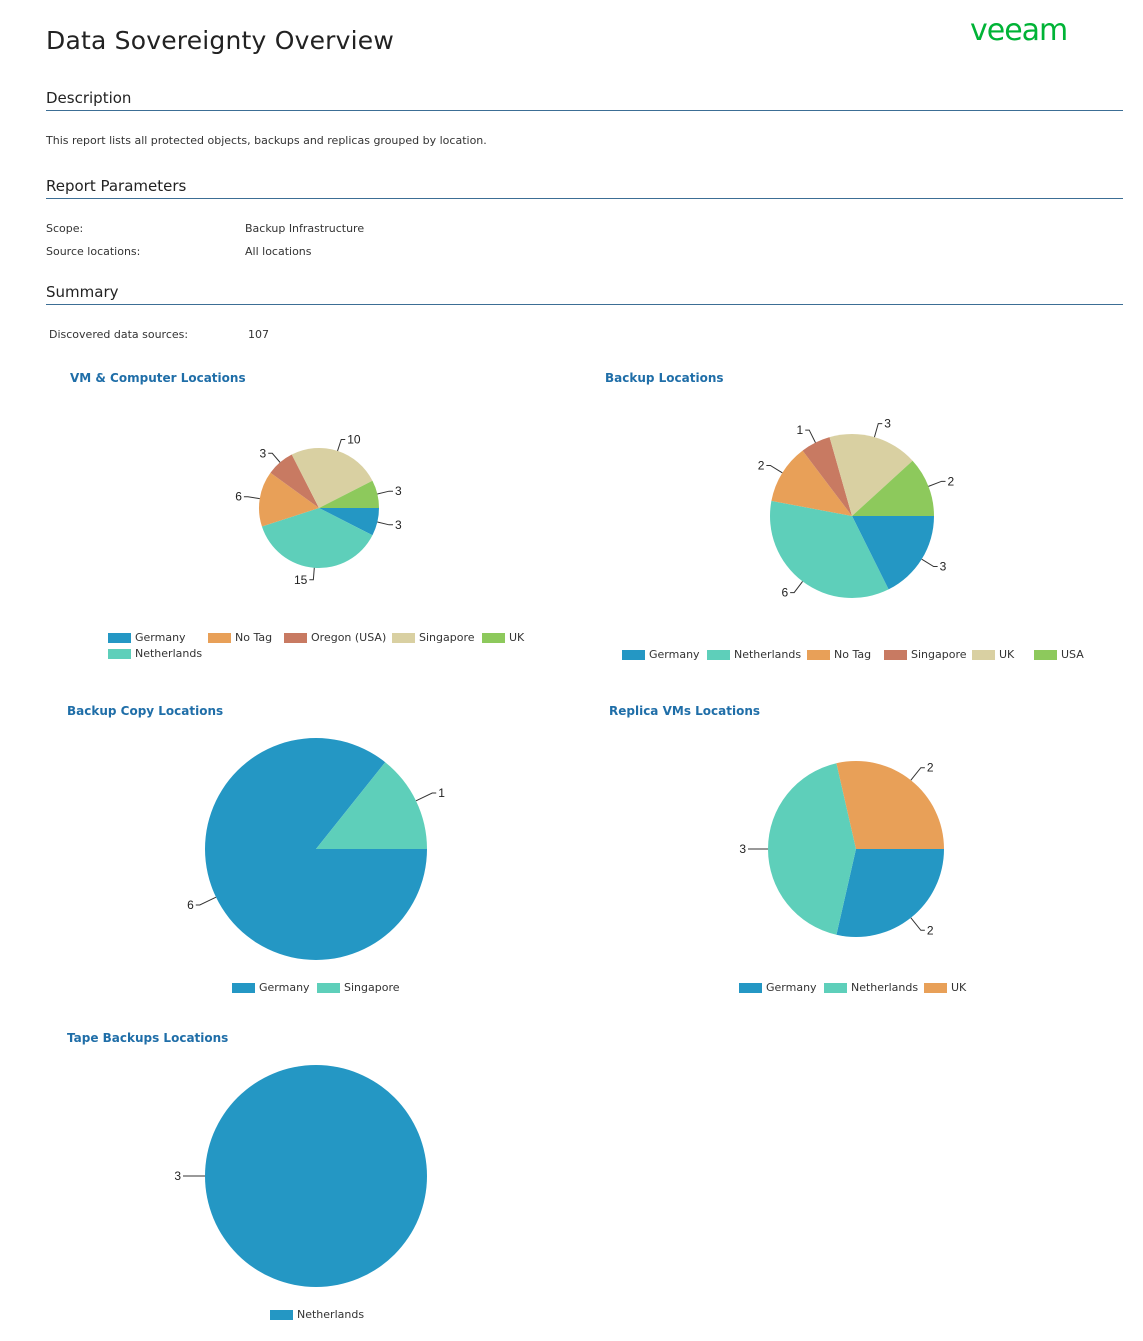  What do you see at coordinates (158, 378) in the screenshot?
I see `chart-title-vm-computer-locations: VM & Computer Locations` at bounding box center [158, 378].